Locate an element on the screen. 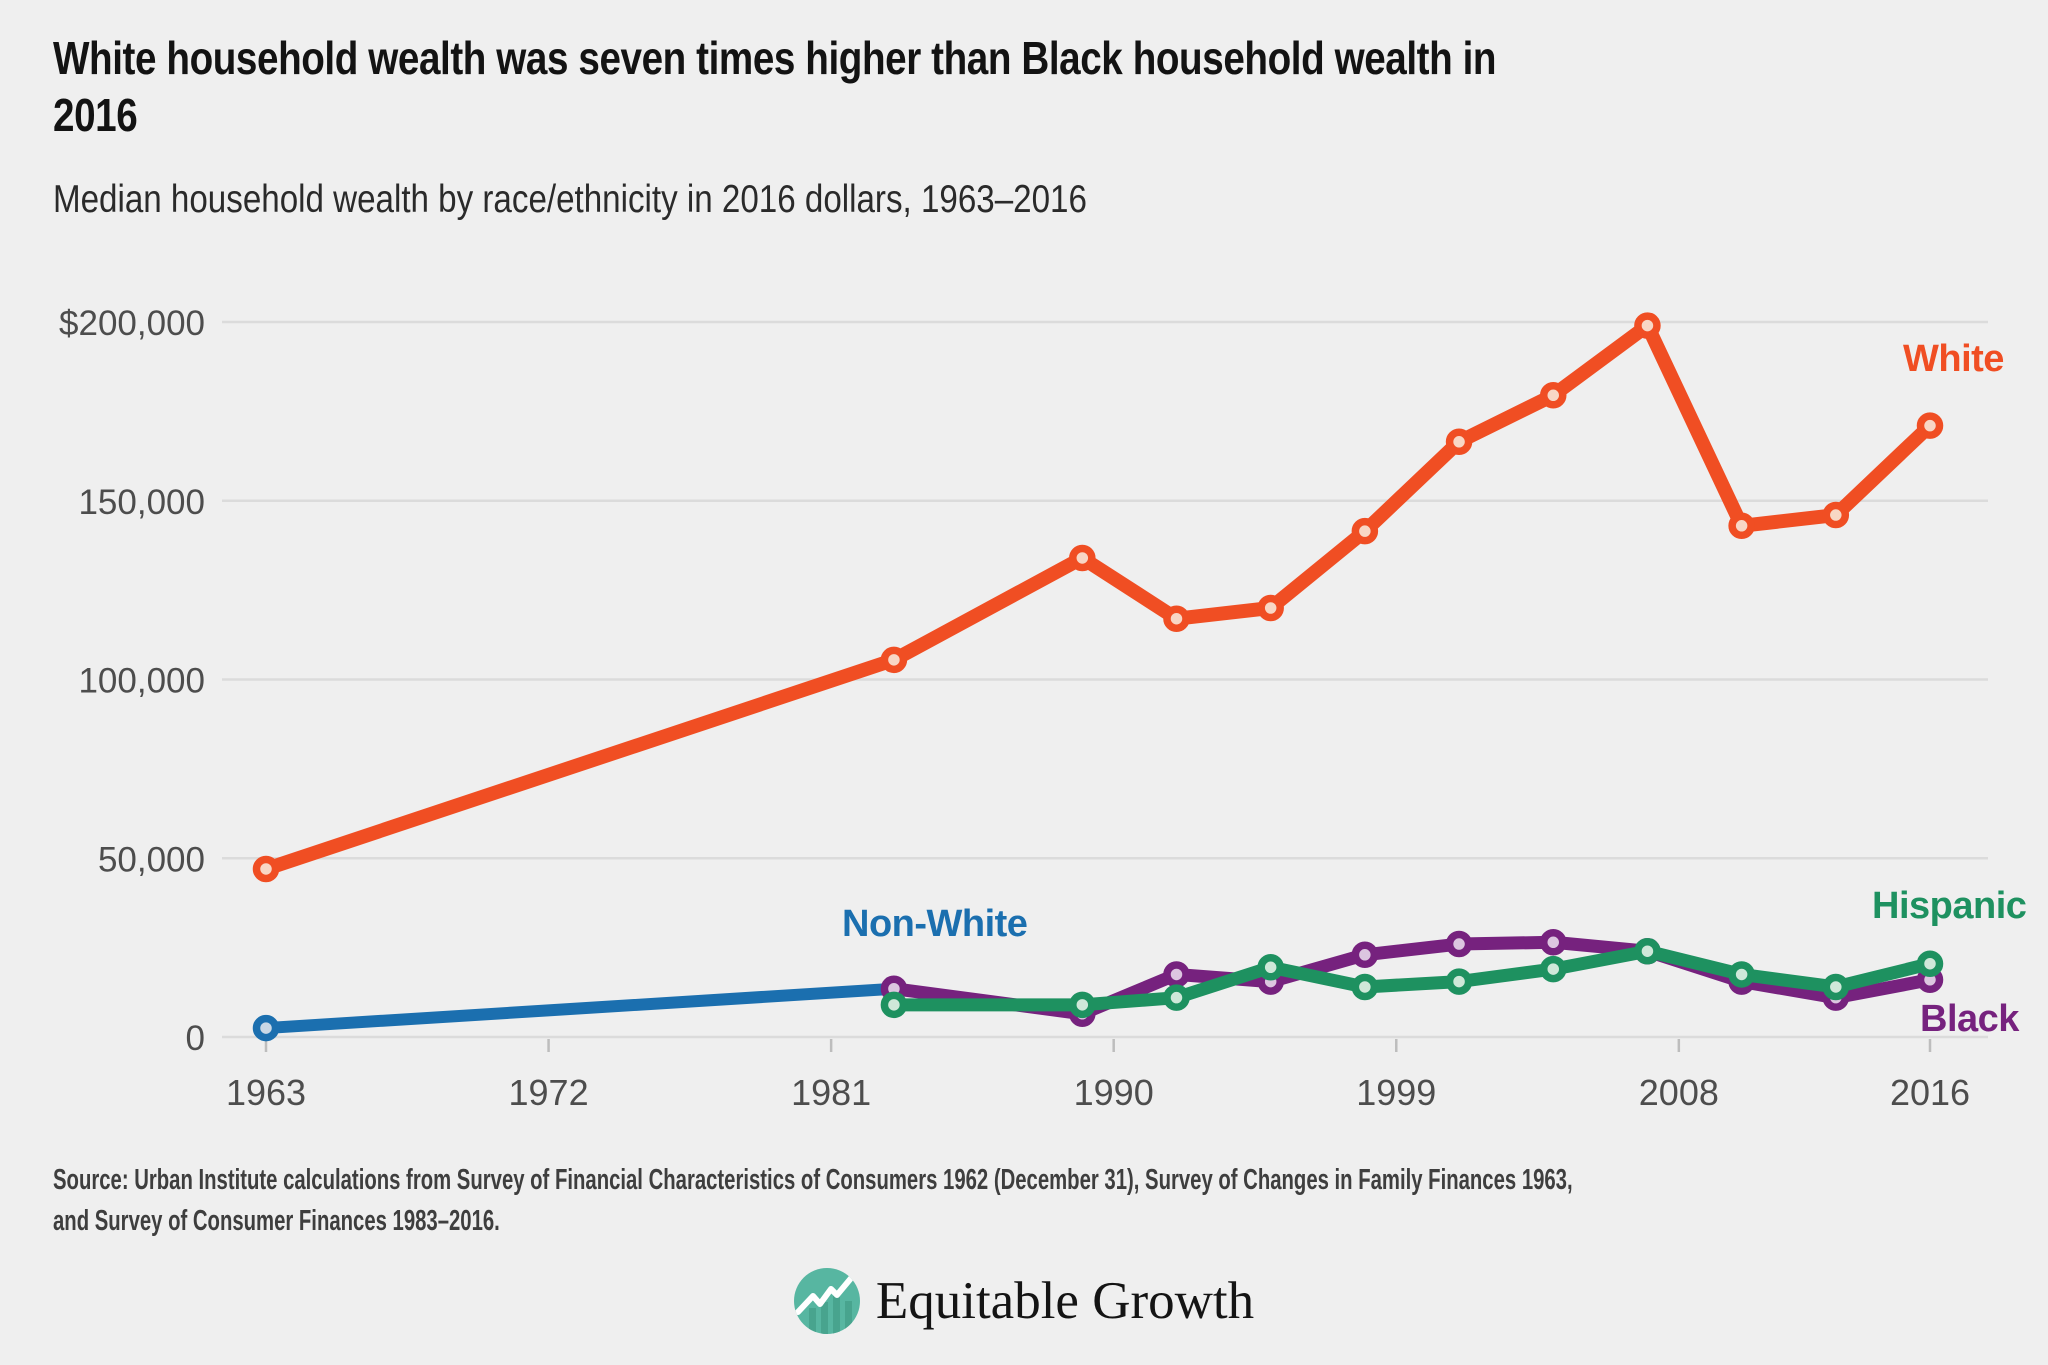 The height and width of the screenshot is (1365, 2048). x-tick-label: 1999 is located at coordinates (1396, 1092).